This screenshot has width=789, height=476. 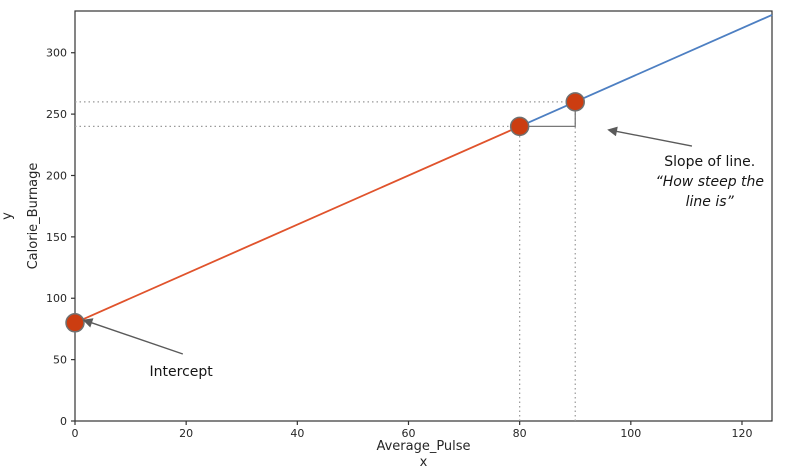 I want to click on line-segment-upper, so click(x=646, y=71).